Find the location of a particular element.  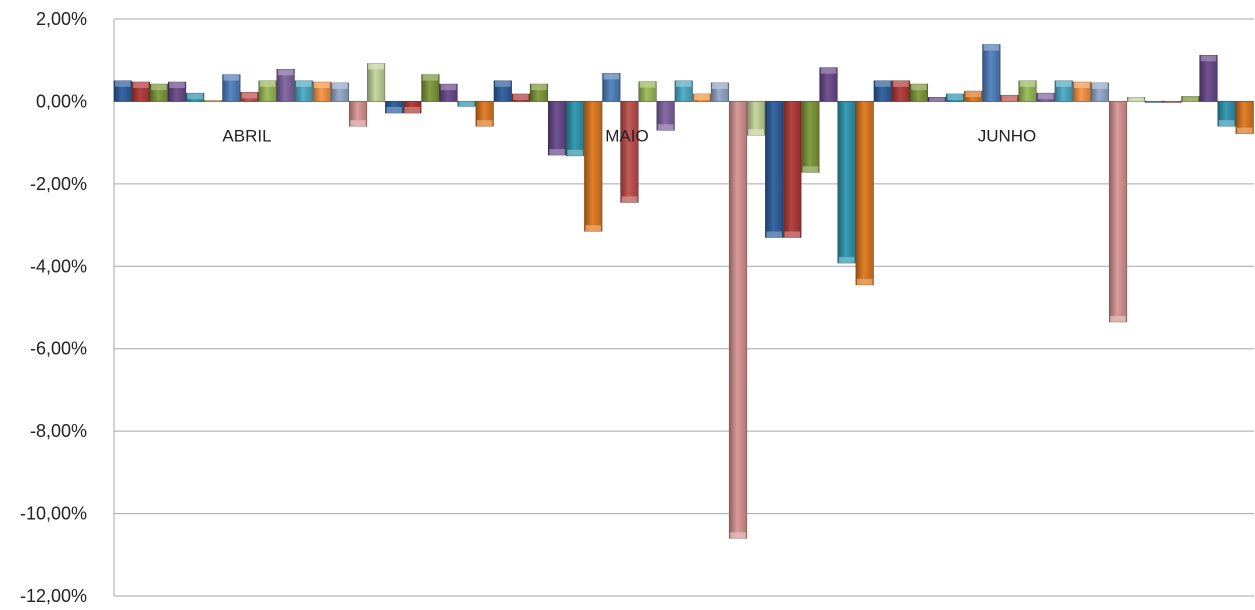

category-label: JUNHO is located at coordinates (1007, 135).